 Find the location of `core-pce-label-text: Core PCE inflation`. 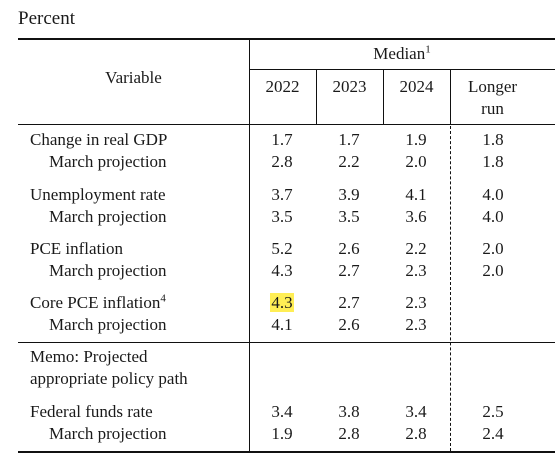

core-pce-label-text: Core PCE inflation is located at coordinates (95, 302).